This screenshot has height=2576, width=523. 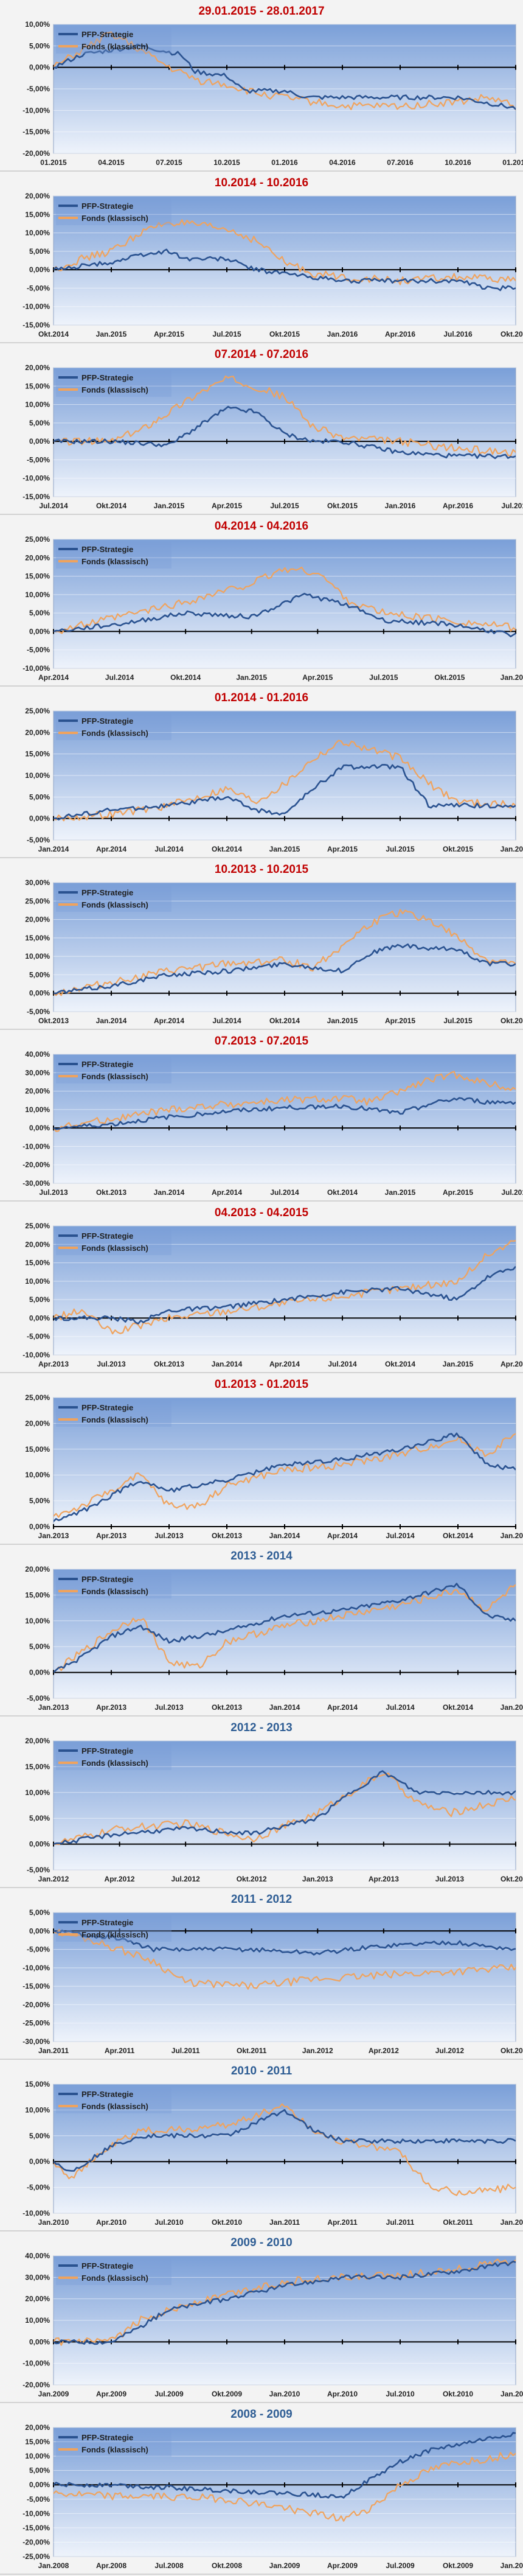 What do you see at coordinates (227, 2565) in the screenshot?
I see `x-tick-label: Okt.2008` at bounding box center [227, 2565].